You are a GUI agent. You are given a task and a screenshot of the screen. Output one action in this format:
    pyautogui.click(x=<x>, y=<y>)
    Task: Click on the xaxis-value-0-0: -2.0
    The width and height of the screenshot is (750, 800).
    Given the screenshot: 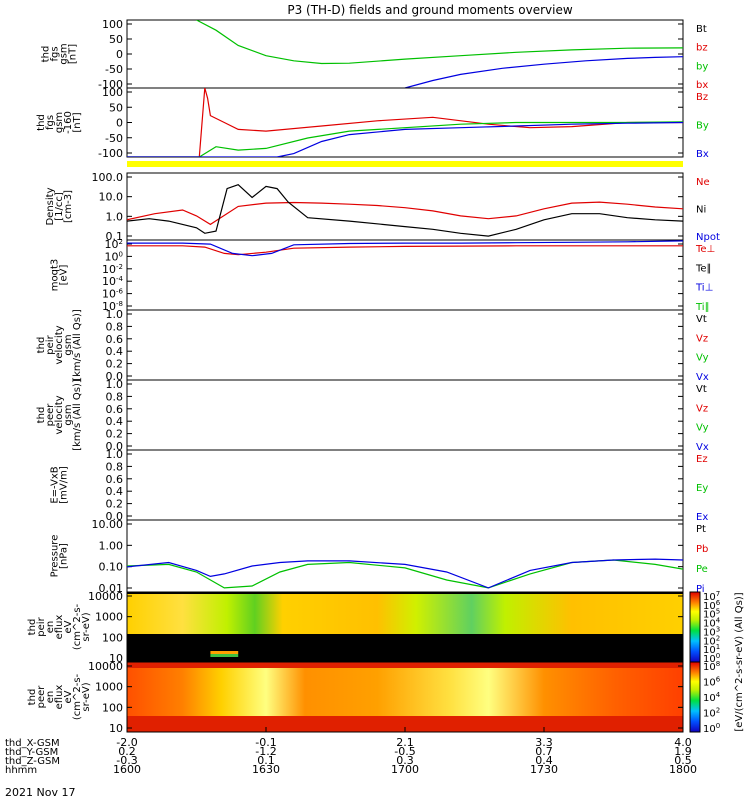 What is the action you would take?
    pyautogui.click(x=126, y=742)
    